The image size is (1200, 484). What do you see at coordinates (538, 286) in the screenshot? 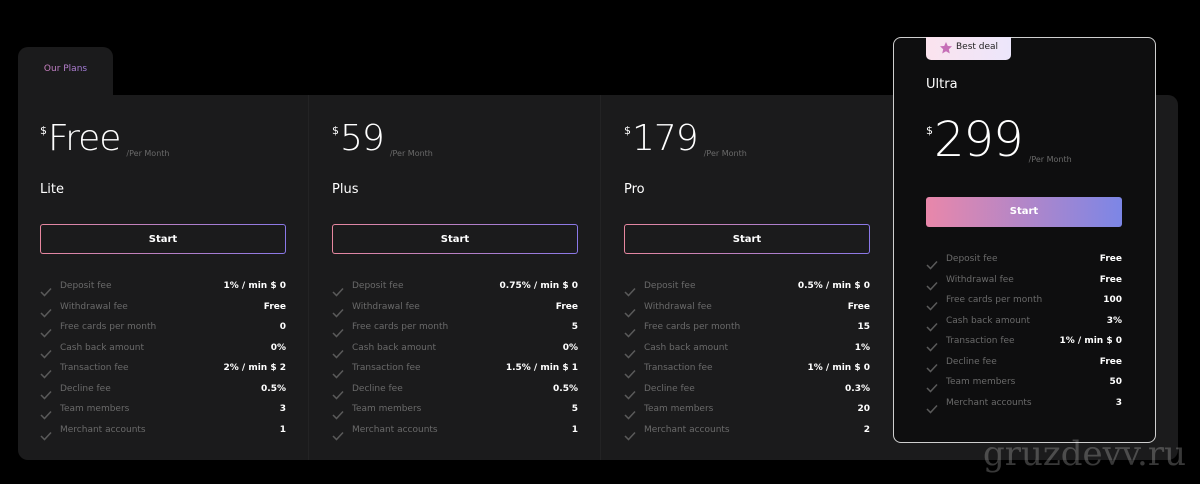
I see `feature-value: 0.75% / min $ 0` at bounding box center [538, 286].